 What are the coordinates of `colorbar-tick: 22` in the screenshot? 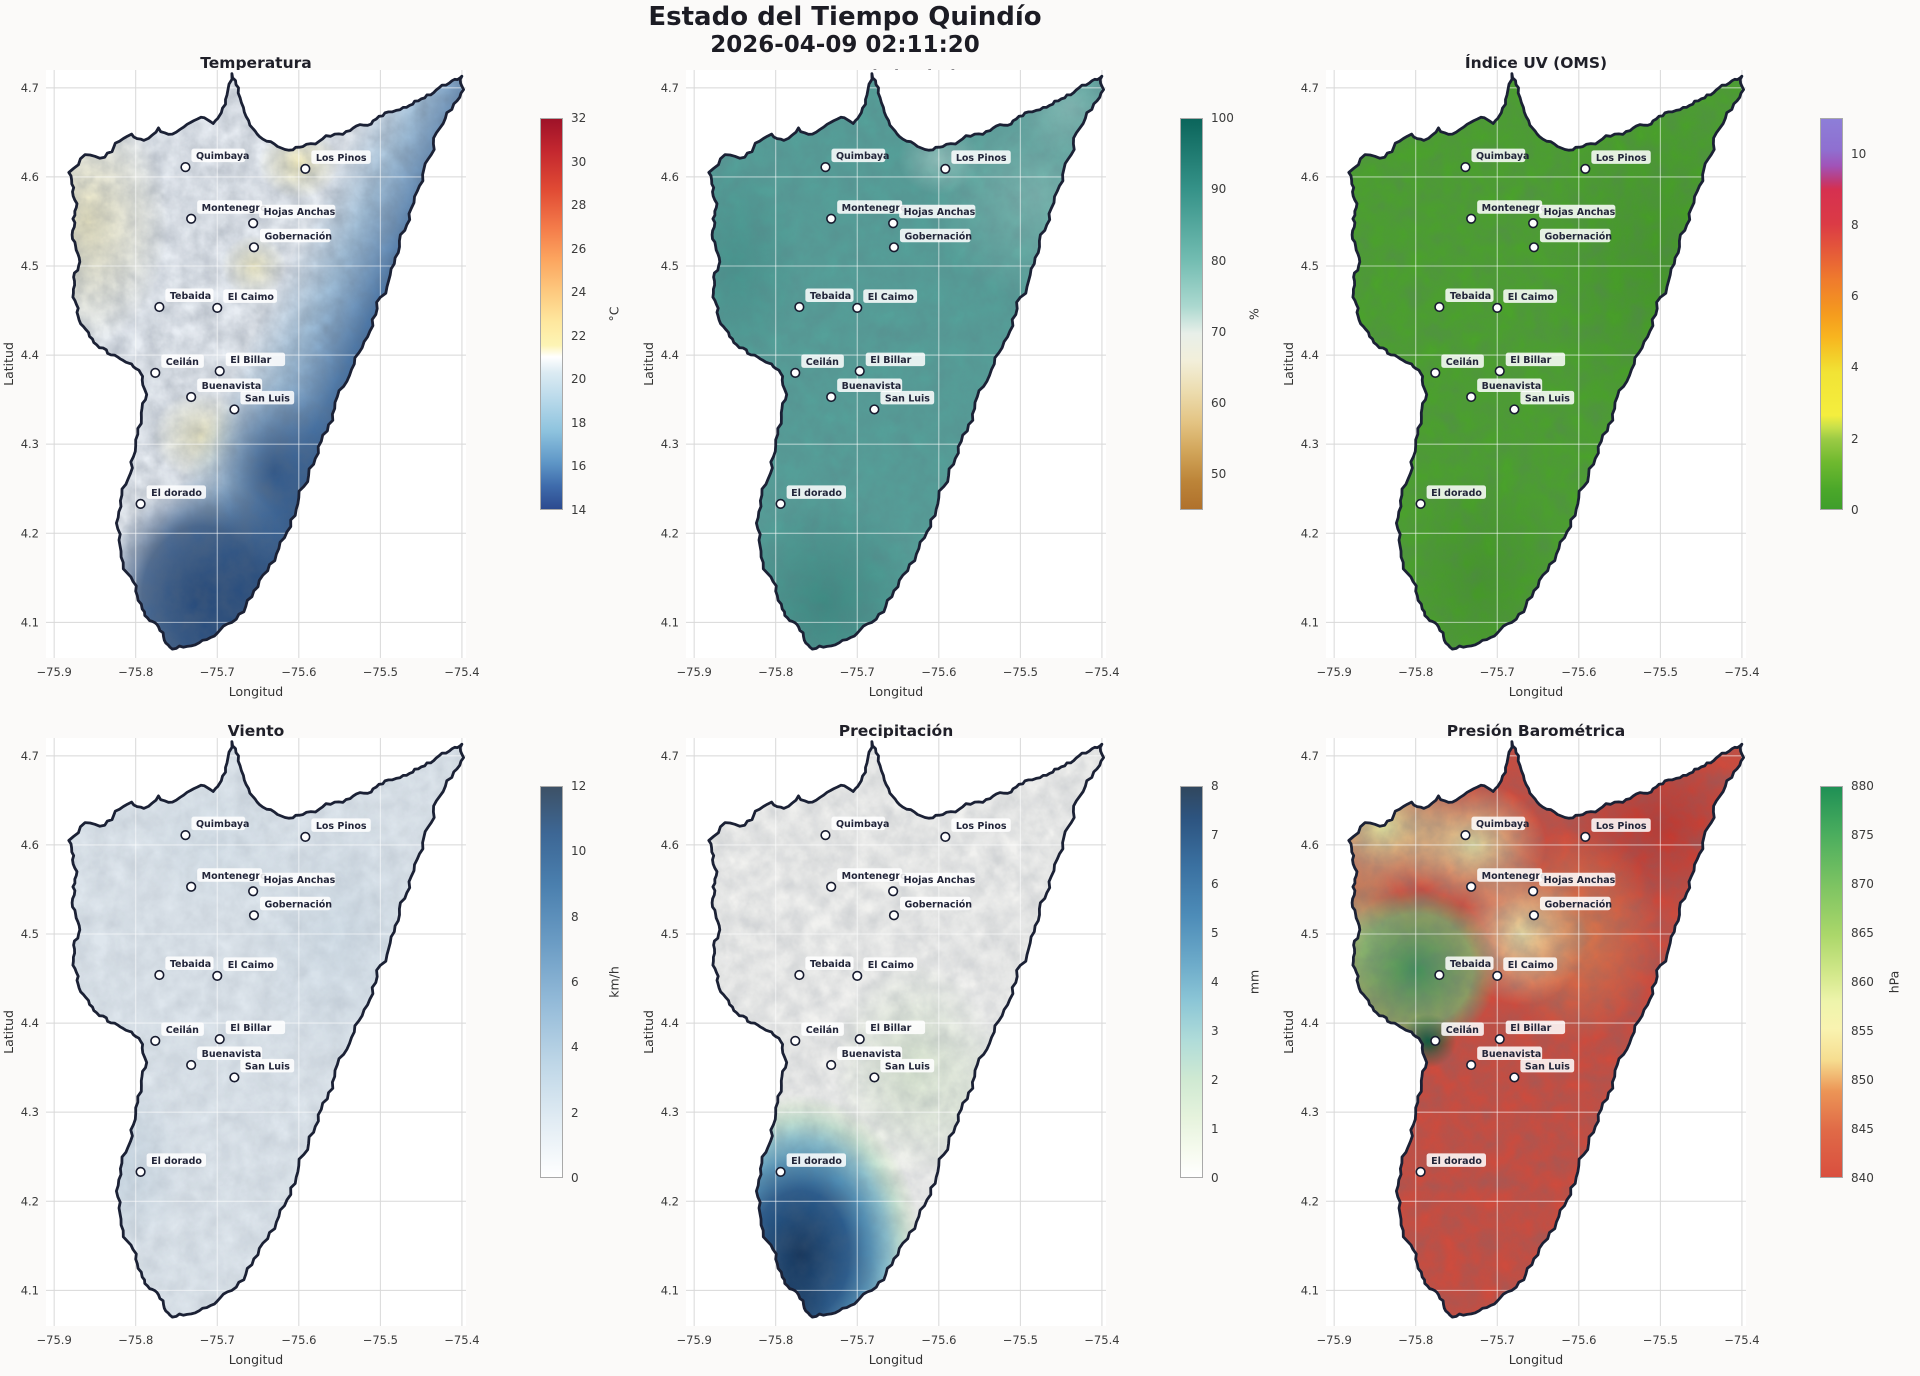 It's located at (579, 335).